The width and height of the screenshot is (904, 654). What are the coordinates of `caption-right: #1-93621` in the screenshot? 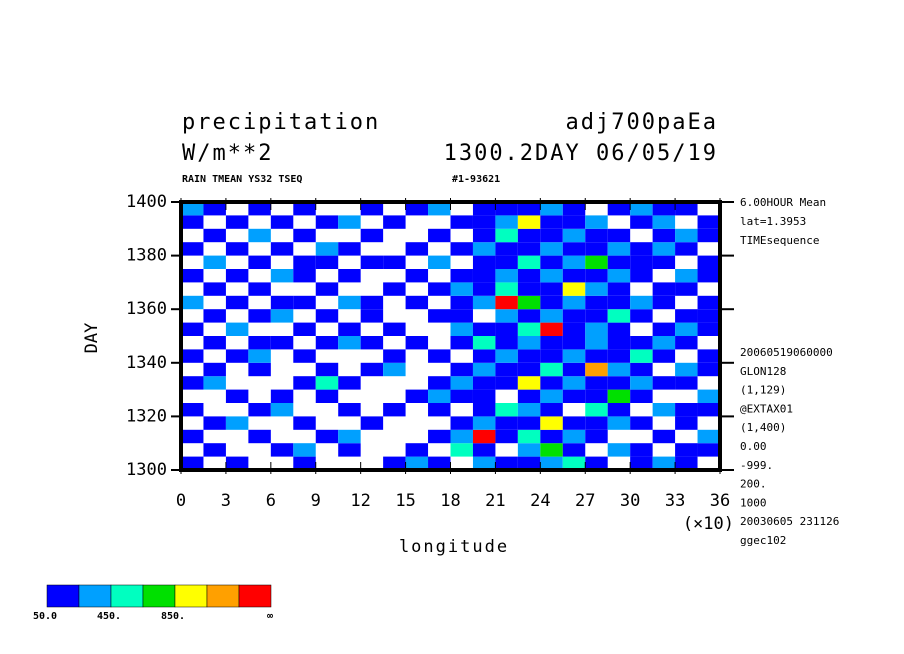 It's located at (476, 179).